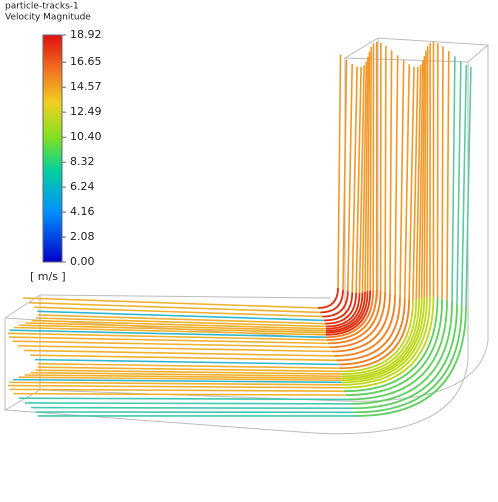 Image resolution: width=498 pixels, height=502 pixels. What do you see at coordinates (86, 111) in the screenshot?
I see `colorbar-label: 12.49` at bounding box center [86, 111].